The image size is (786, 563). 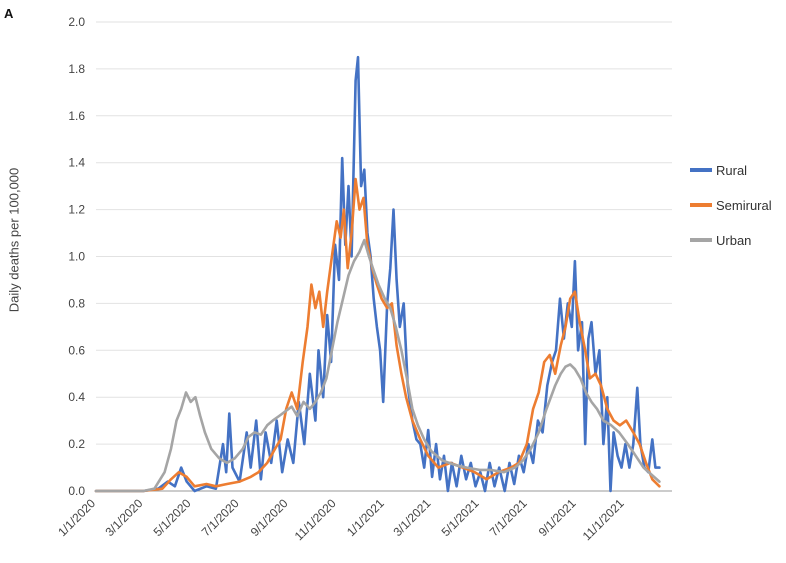 What do you see at coordinates (365, 517) in the screenshot?
I see `x-tick-label: 1/1/2021` at bounding box center [365, 517].